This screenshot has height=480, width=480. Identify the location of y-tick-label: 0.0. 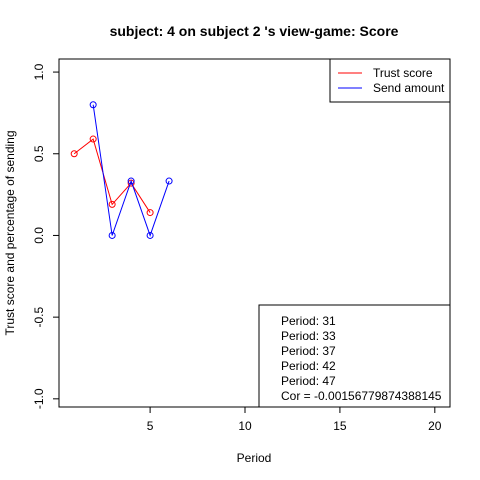
(39, 235).